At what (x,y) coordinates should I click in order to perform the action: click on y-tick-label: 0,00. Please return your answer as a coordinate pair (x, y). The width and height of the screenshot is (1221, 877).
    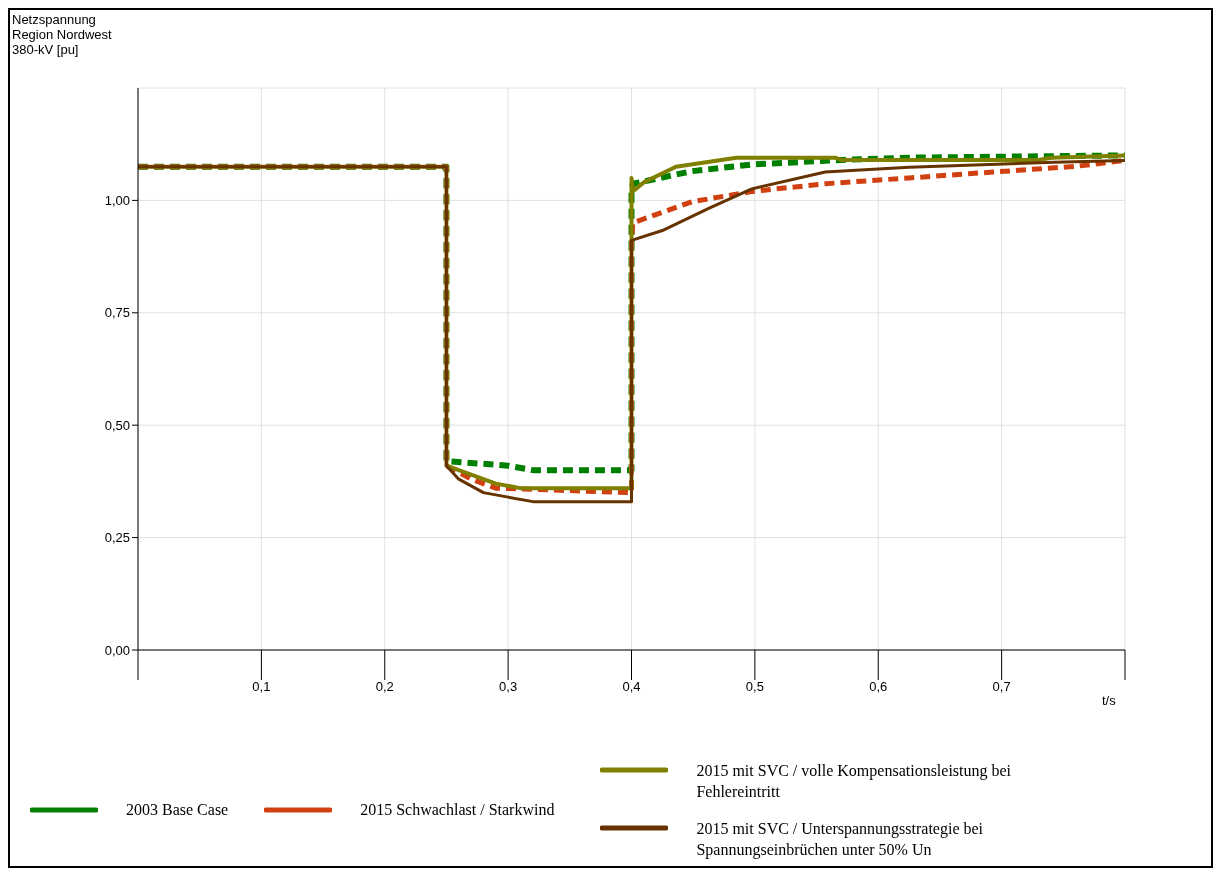
    Looking at the image, I should click on (117, 650).